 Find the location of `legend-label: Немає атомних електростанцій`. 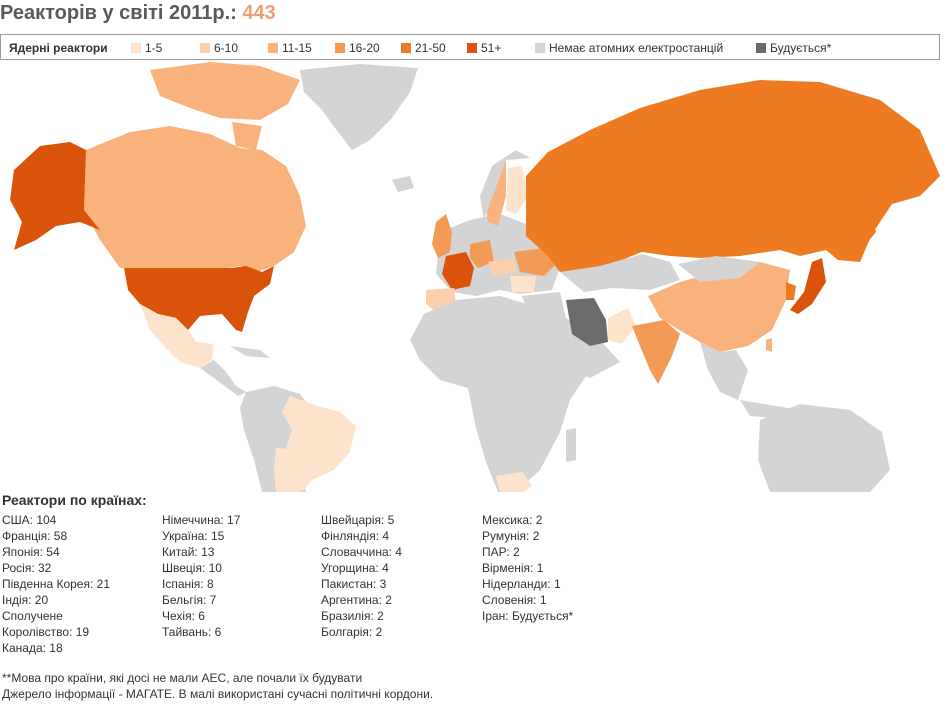

legend-label: Немає атомних електростанцій is located at coordinates (636, 48).